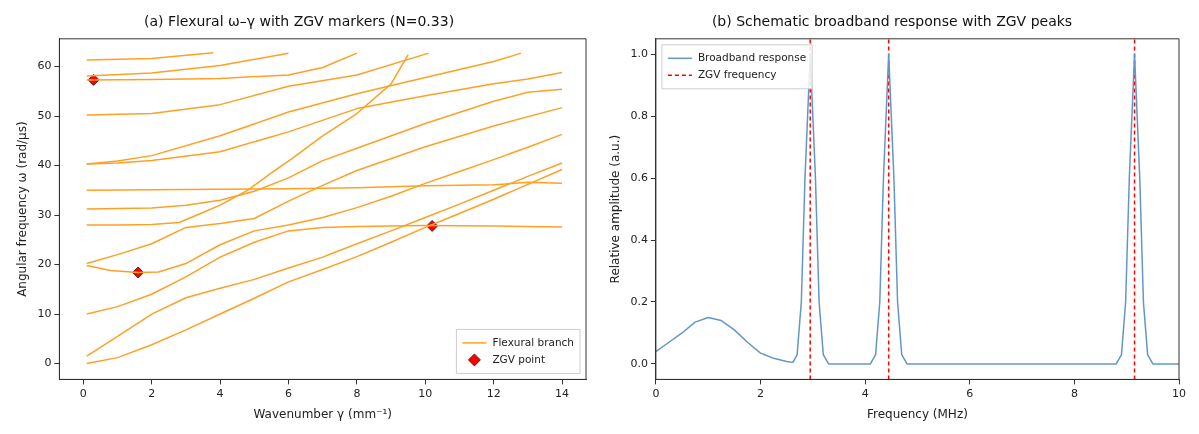  I want to click on y-tick-label: 0.0, so click(639, 363).